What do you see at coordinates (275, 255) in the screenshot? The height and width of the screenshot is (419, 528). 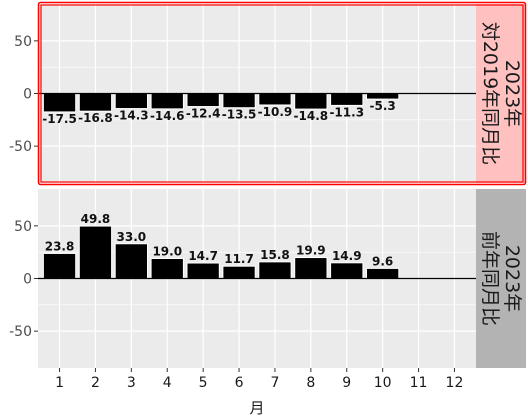 I see `value-label: 15.8` at bounding box center [275, 255].